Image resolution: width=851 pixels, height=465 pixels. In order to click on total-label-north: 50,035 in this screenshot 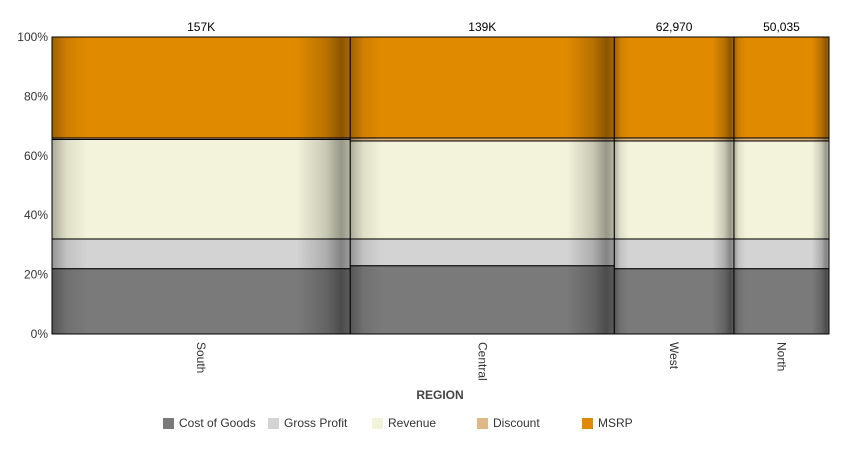, I will do `click(781, 27)`.